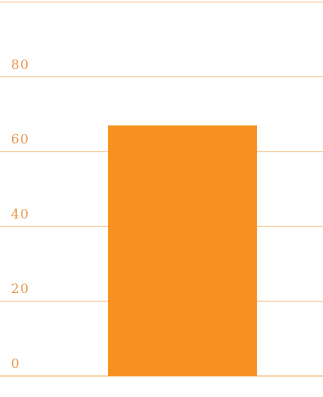  What do you see at coordinates (20, 289) in the screenshot?
I see `y-tick-label-20: 20` at bounding box center [20, 289].